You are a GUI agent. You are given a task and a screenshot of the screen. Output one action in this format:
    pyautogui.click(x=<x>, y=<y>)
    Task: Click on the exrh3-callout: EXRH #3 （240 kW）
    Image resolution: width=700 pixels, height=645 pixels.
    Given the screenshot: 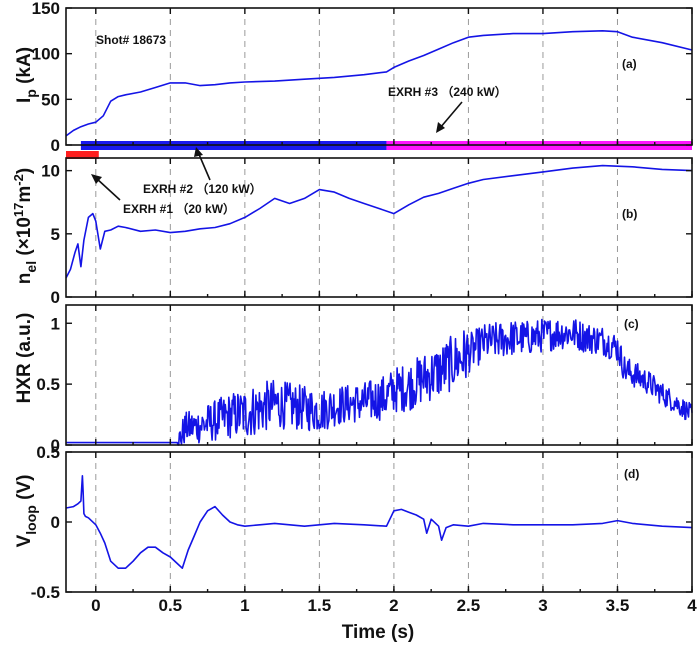 What is the action you would take?
    pyautogui.click(x=447, y=91)
    